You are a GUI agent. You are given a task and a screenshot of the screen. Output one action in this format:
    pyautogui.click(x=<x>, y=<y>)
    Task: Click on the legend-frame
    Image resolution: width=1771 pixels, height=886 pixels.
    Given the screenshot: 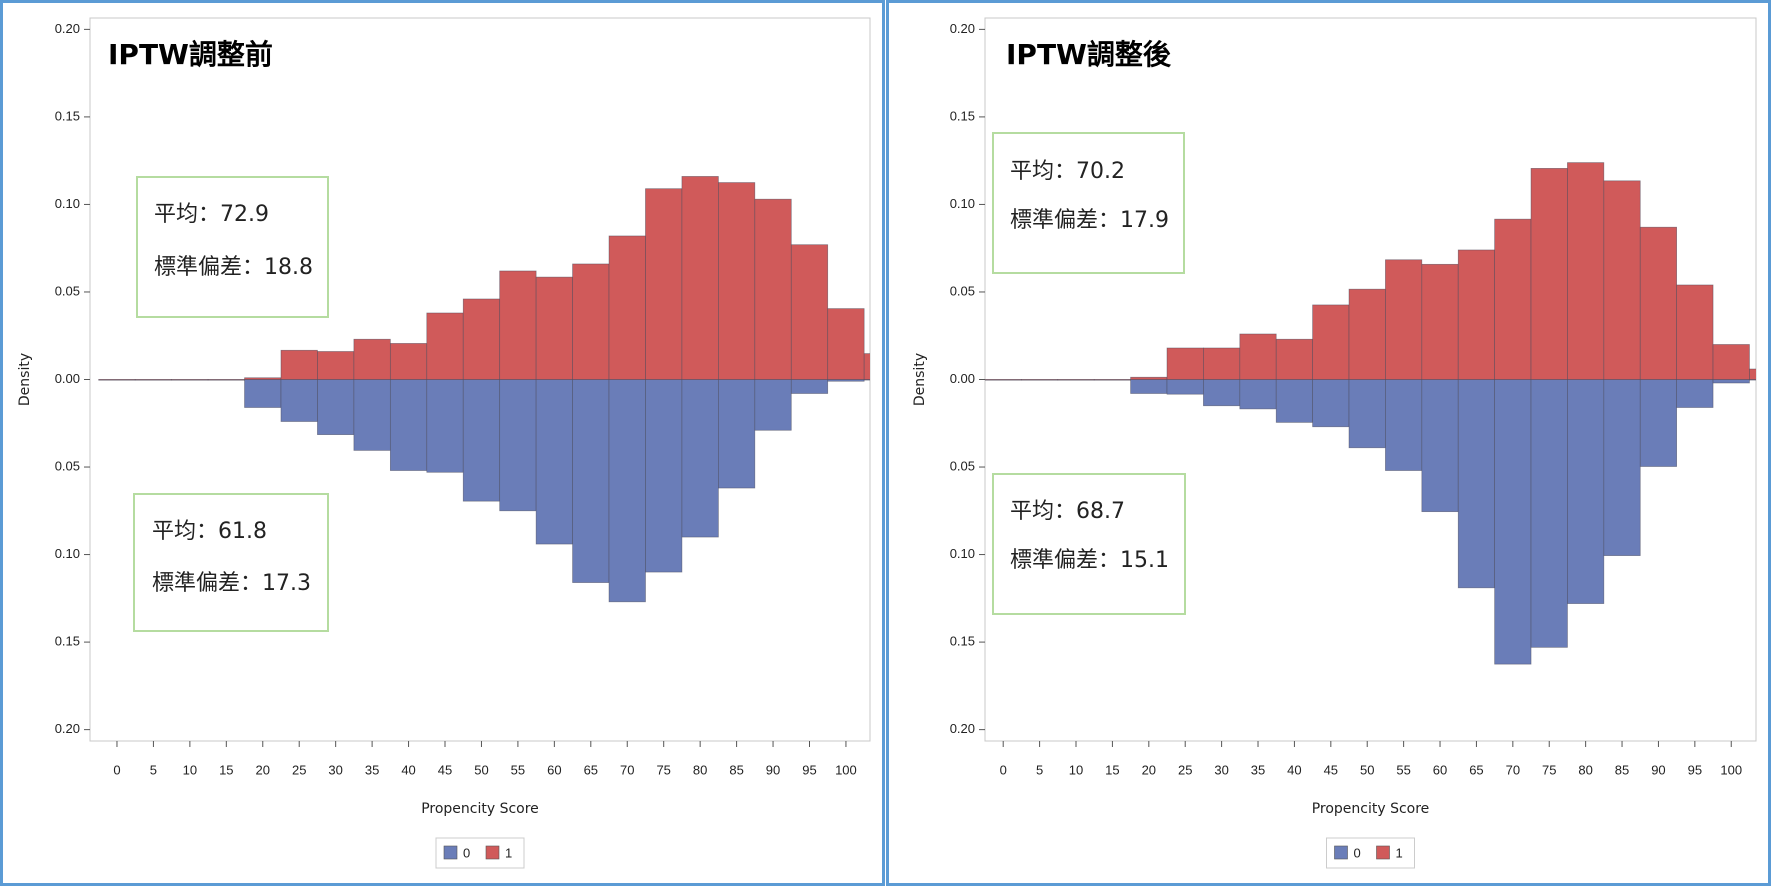 What is the action you would take?
    pyautogui.click(x=480, y=853)
    